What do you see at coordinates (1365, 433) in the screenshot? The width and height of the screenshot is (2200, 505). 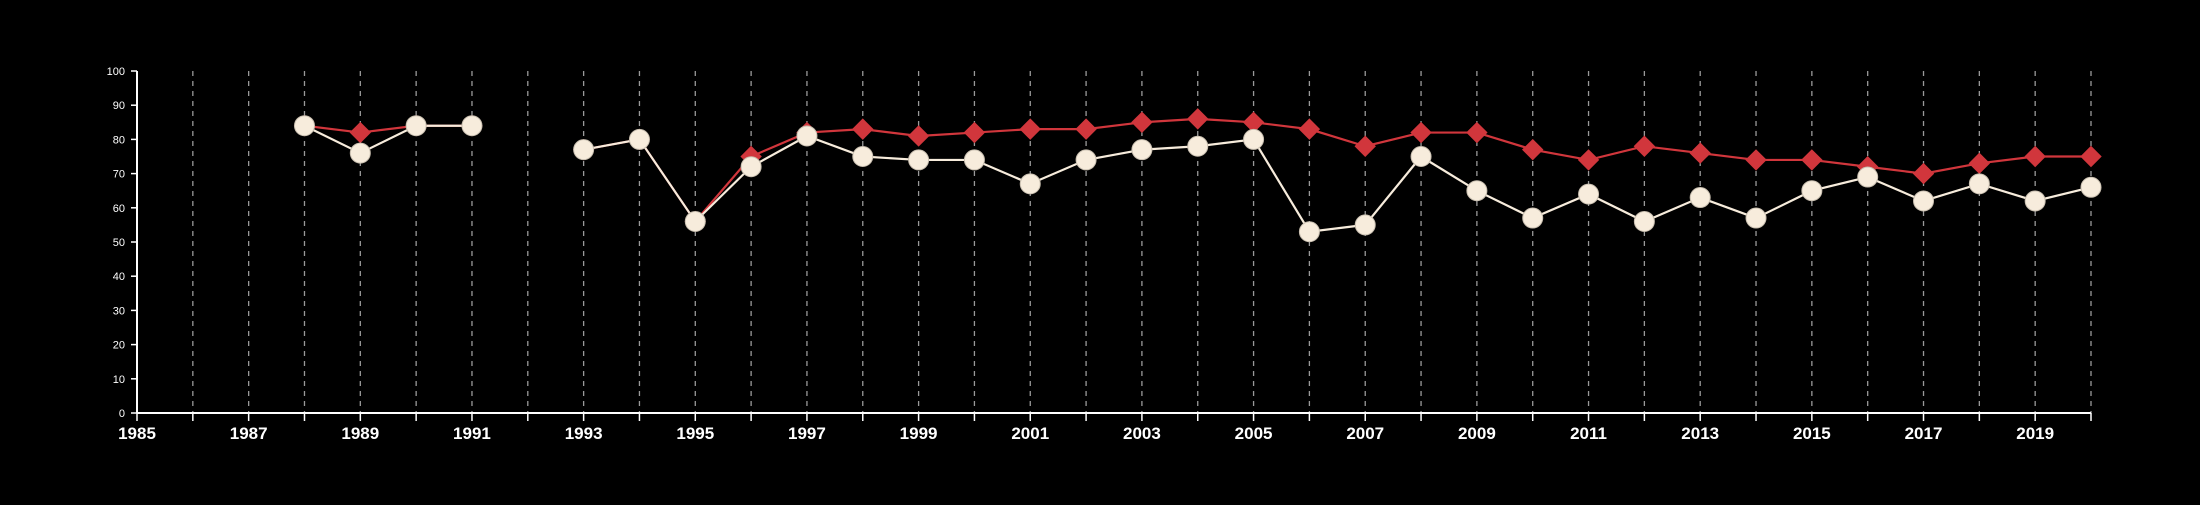 I see `x-tick-label: 2007` at bounding box center [1365, 433].